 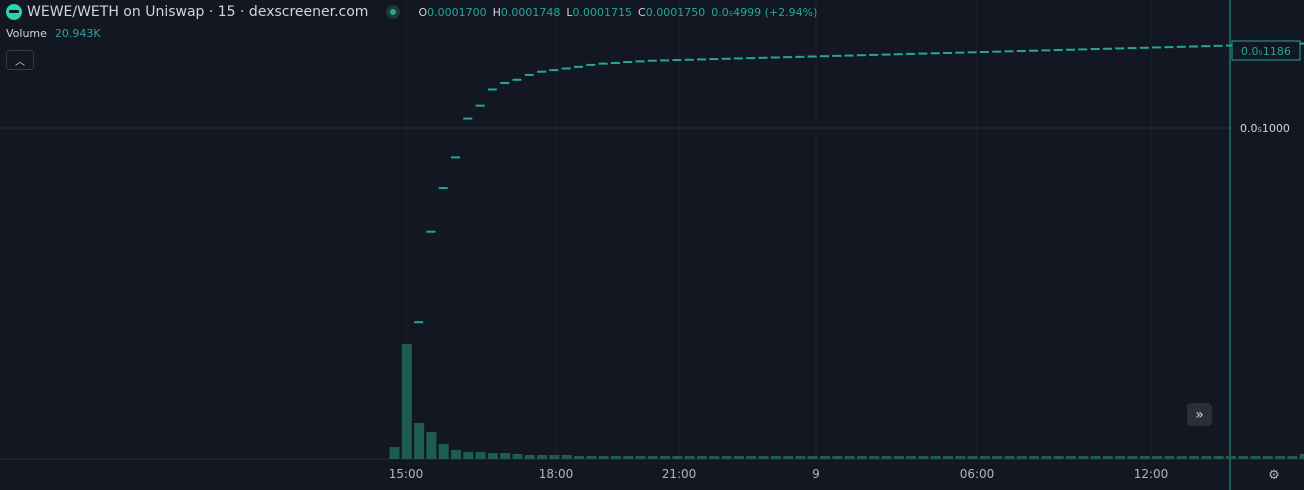 What do you see at coordinates (1266, 51) in the screenshot?
I see `last-price-label: 0.0₅1186` at bounding box center [1266, 51].